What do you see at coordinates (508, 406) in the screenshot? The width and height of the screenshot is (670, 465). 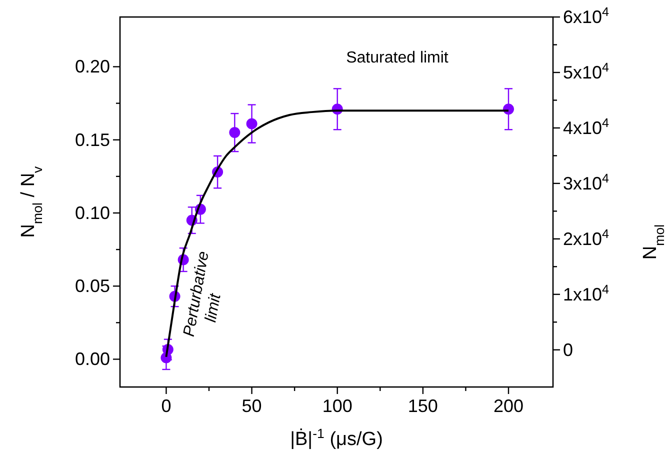 I see `x-tick-label: 200` at bounding box center [508, 406].